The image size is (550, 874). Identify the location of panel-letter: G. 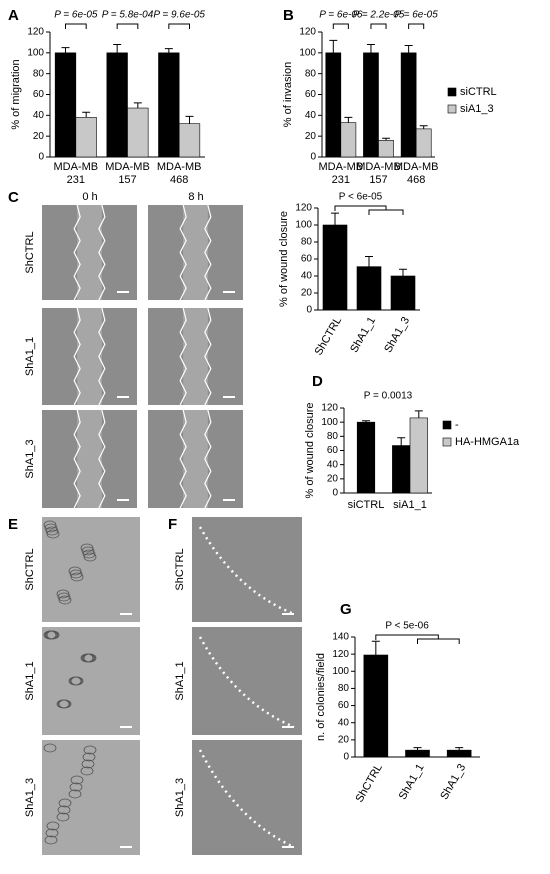
(346, 609).